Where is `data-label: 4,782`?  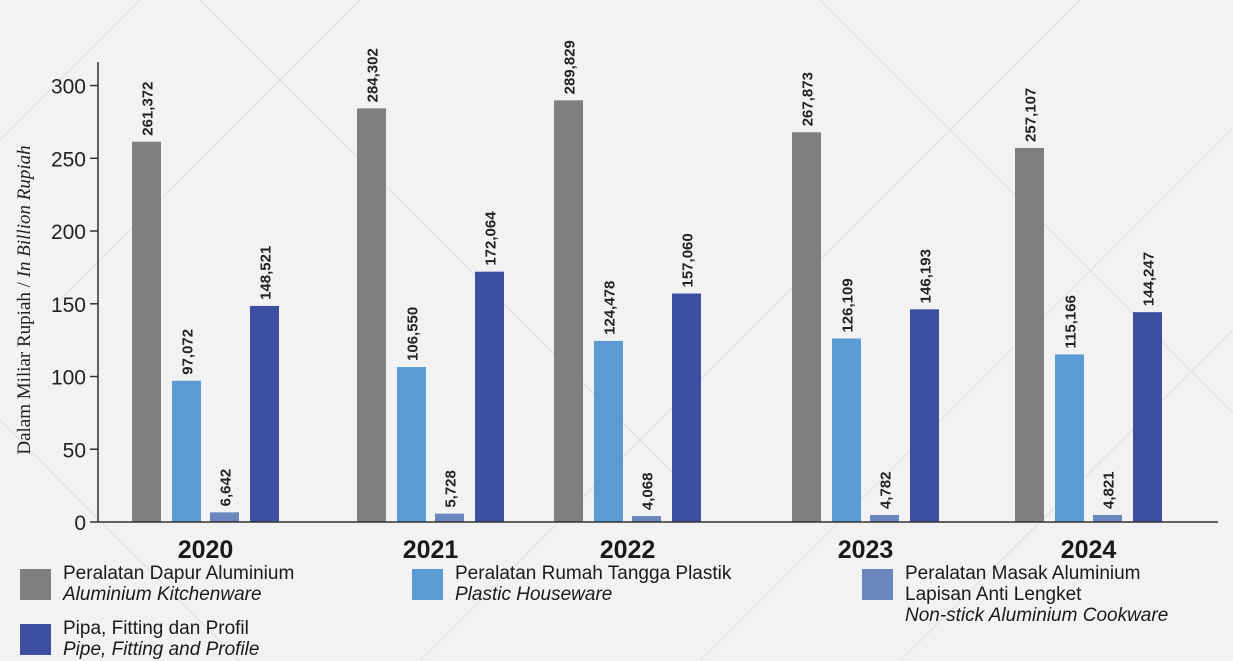 data-label: 4,782 is located at coordinates (886, 490).